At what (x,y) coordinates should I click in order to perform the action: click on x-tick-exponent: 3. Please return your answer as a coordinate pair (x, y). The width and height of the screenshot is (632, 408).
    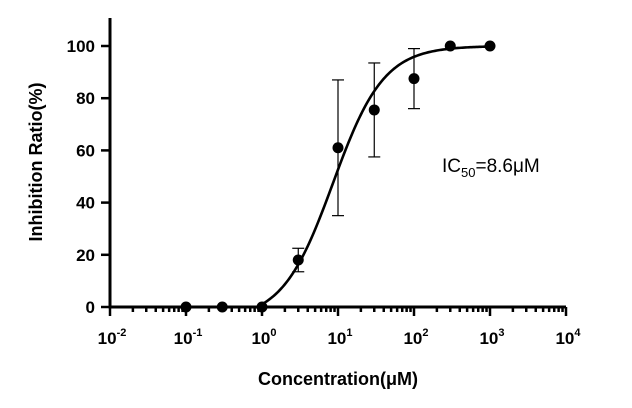
    Looking at the image, I should click on (501, 333).